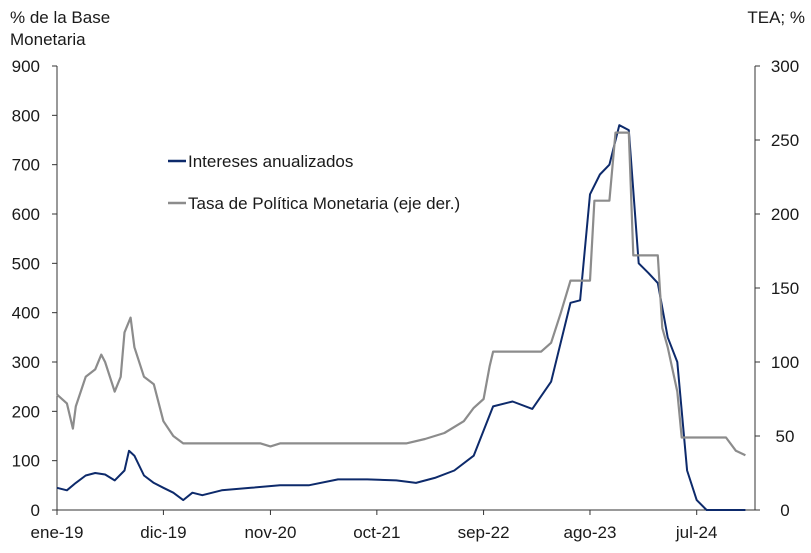  What do you see at coordinates (696, 532) in the screenshot?
I see `x-tick-label: jul-24` at bounding box center [696, 532].